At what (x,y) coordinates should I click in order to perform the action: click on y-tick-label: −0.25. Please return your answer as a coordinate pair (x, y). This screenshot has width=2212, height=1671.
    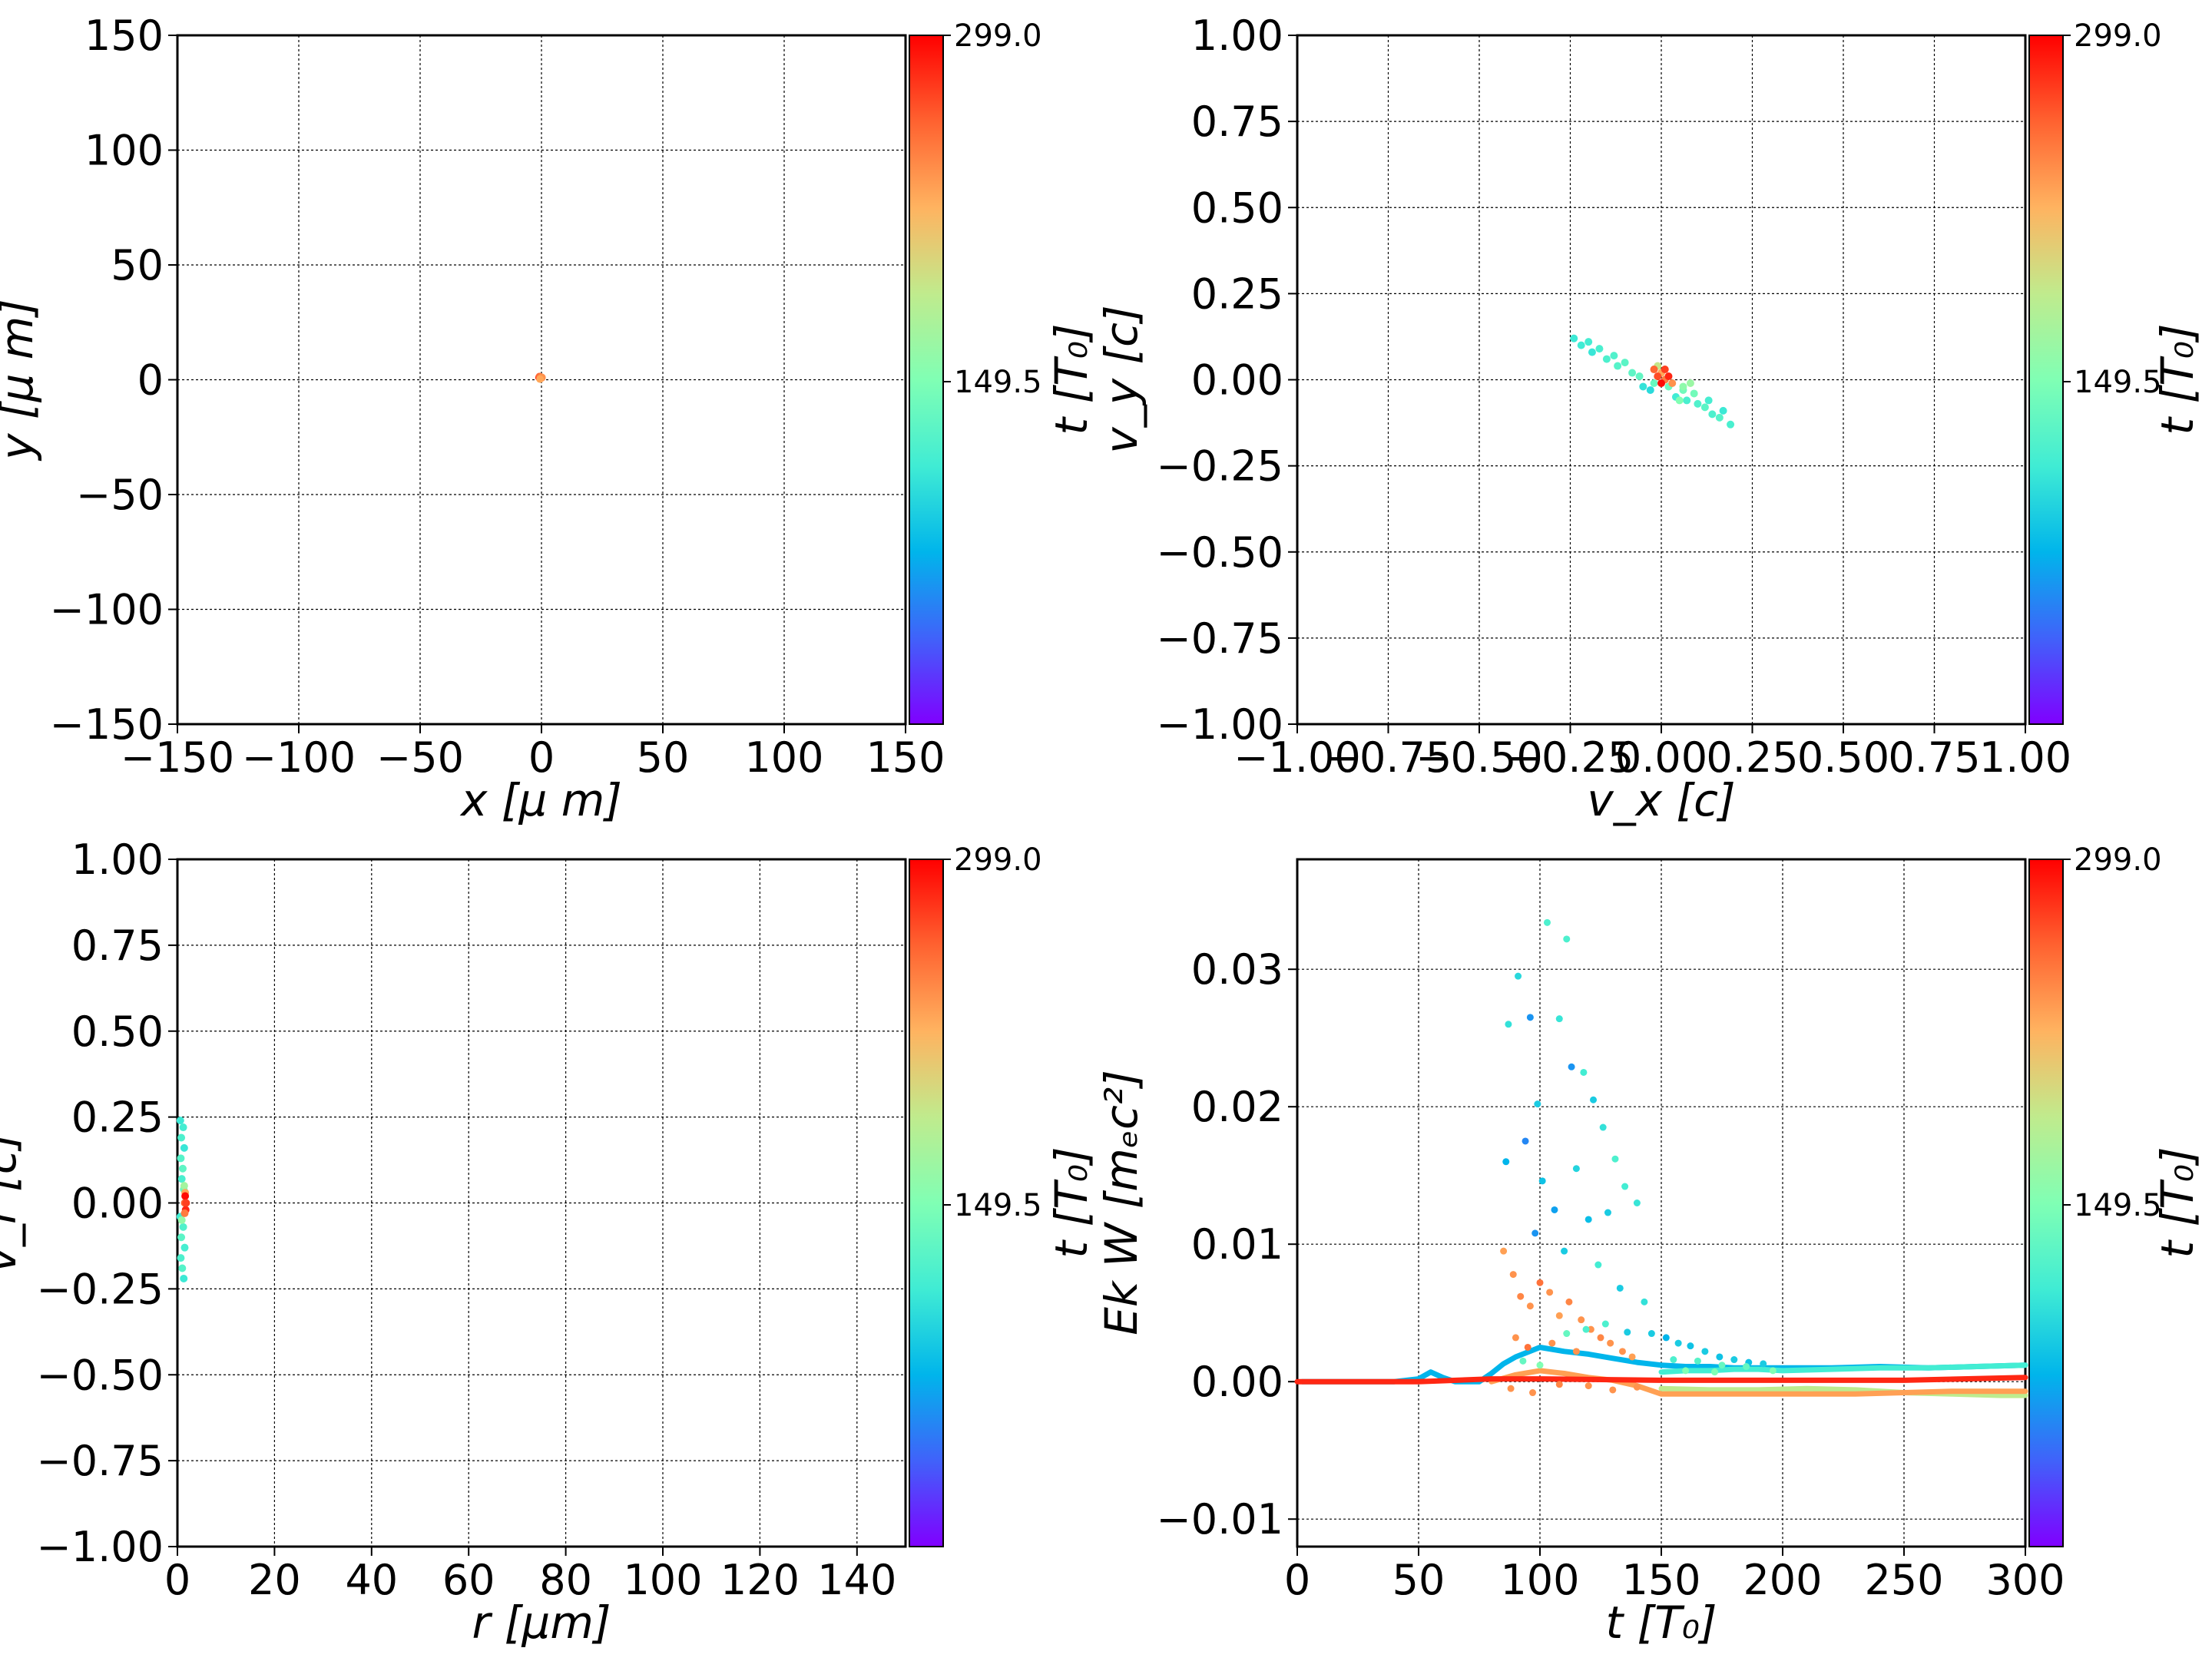
    Looking at the image, I should click on (1220, 466).